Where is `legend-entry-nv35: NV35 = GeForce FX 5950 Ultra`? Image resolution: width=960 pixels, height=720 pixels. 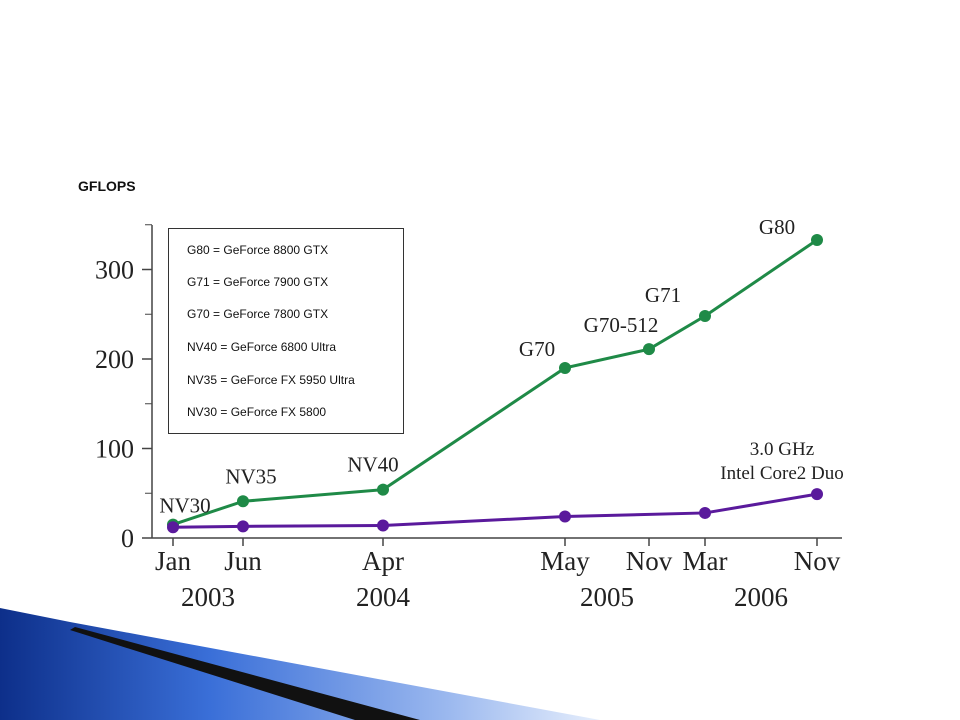 legend-entry-nv35: NV35 = GeForce FX 5950 Ultra is located at coordinates (271, 380).